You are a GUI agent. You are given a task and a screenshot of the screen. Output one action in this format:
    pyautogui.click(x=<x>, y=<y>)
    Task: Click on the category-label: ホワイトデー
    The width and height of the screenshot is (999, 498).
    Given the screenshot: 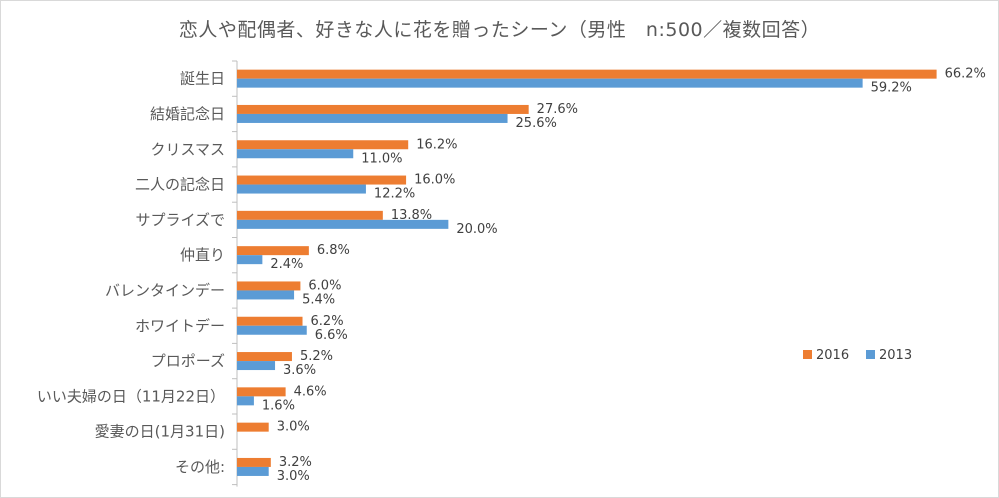 What is the action you would take?
    pyautogui.click(x=180, y=326)
    